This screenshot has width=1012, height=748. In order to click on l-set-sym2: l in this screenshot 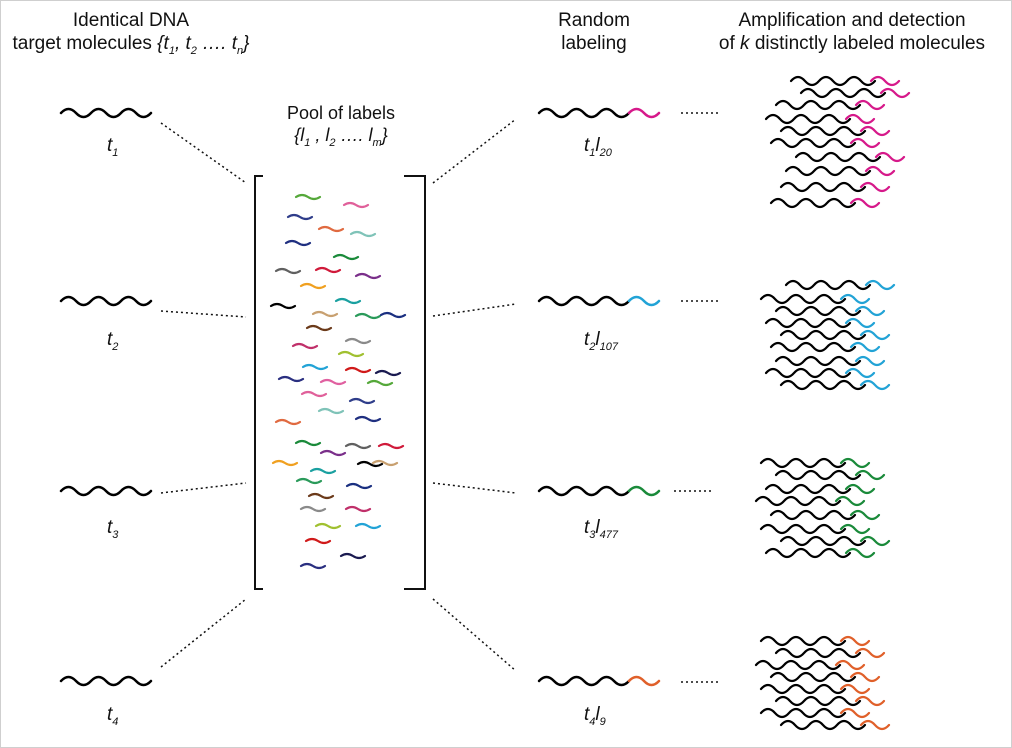, I will do `click(327, 135)`.